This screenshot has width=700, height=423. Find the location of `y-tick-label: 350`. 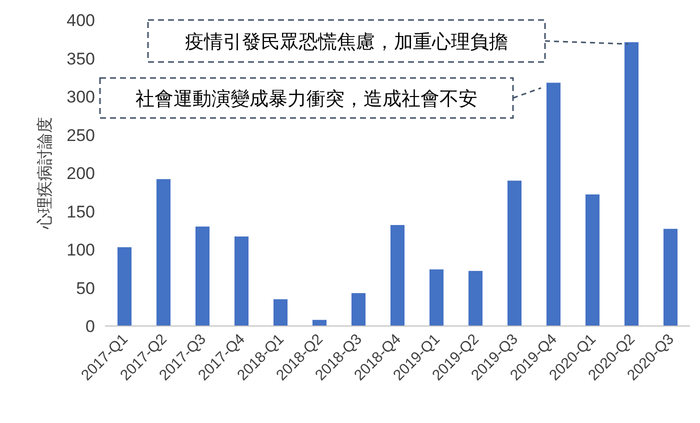

y-tick-label: 350 is located at coordinates (80, 58).